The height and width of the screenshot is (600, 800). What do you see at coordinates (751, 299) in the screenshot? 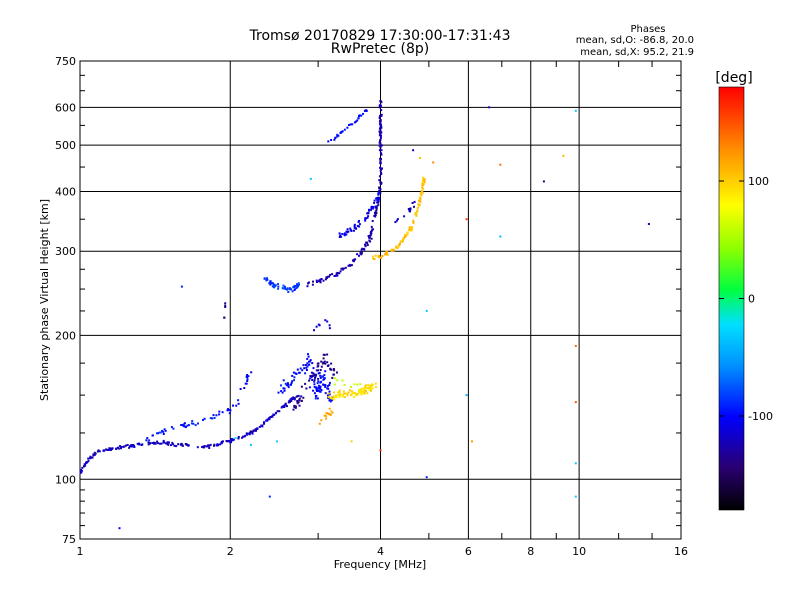
I see `colorbar-tick-label: 0` at bounding box center [751, 299].